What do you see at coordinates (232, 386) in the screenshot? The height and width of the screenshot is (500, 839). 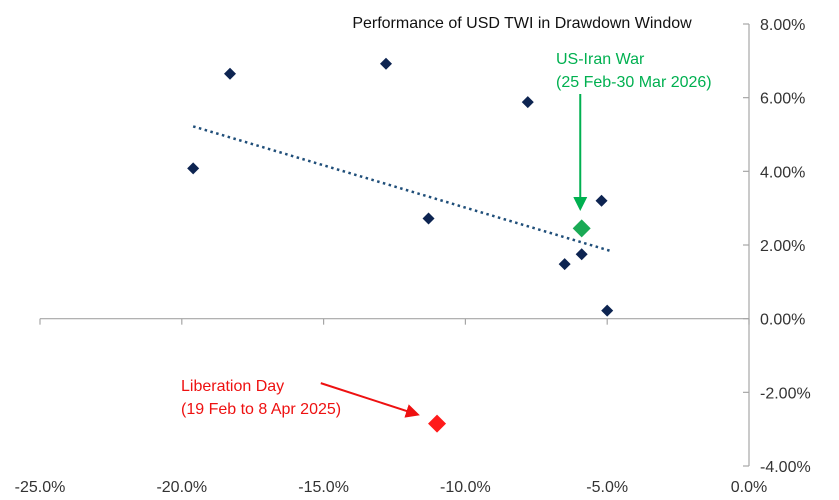 I see `annotation-liberation-day-title: Liberation Day` at bounding box center [232, 386].